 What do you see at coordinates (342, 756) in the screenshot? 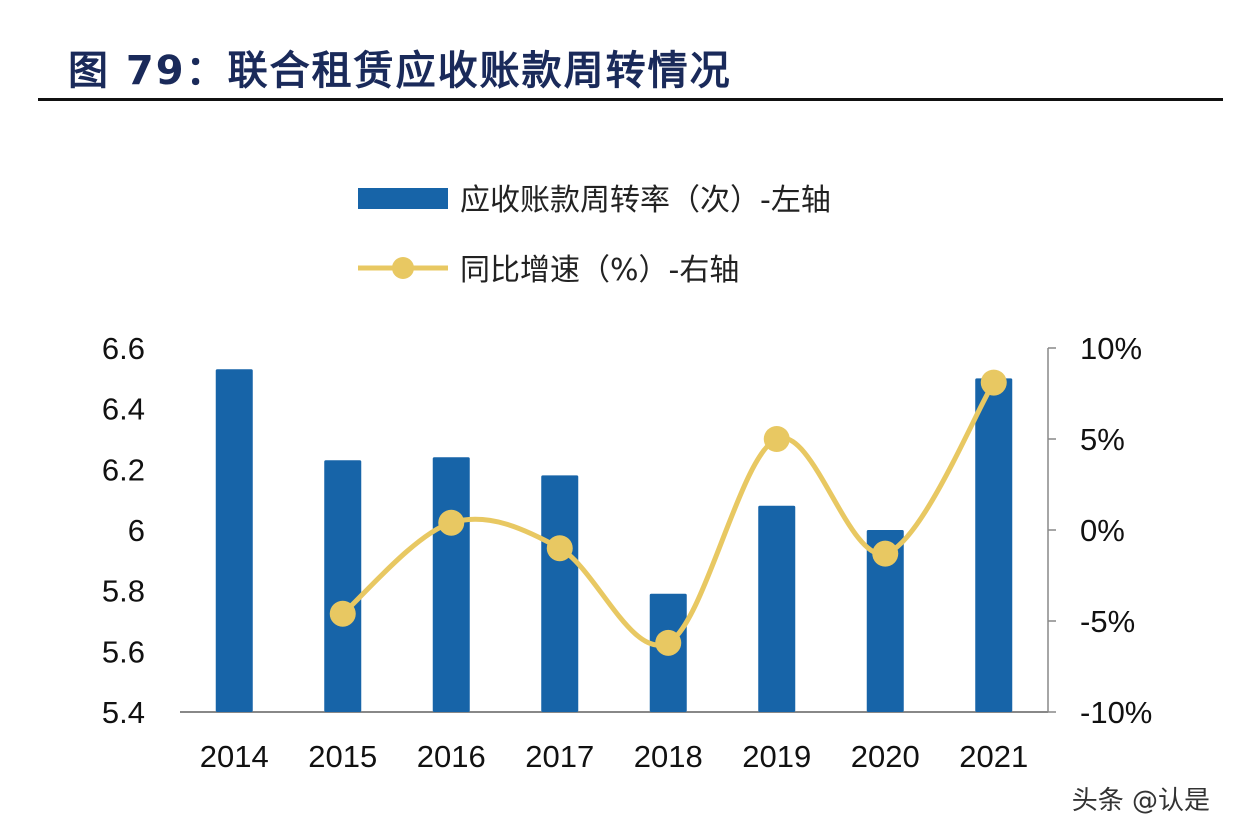
I see `x-tick-label: 2015` at bounding box center [342, 756].